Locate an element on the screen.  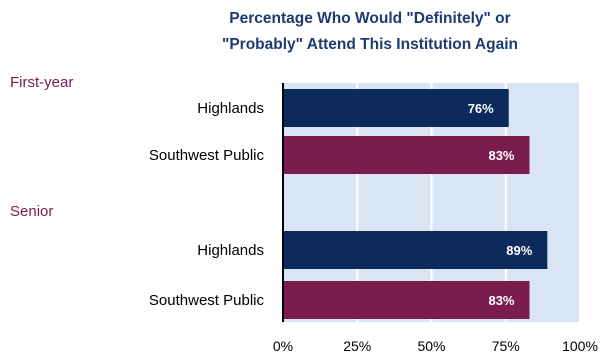
x-tick-label: 25% is located at coordinates (357, 346).